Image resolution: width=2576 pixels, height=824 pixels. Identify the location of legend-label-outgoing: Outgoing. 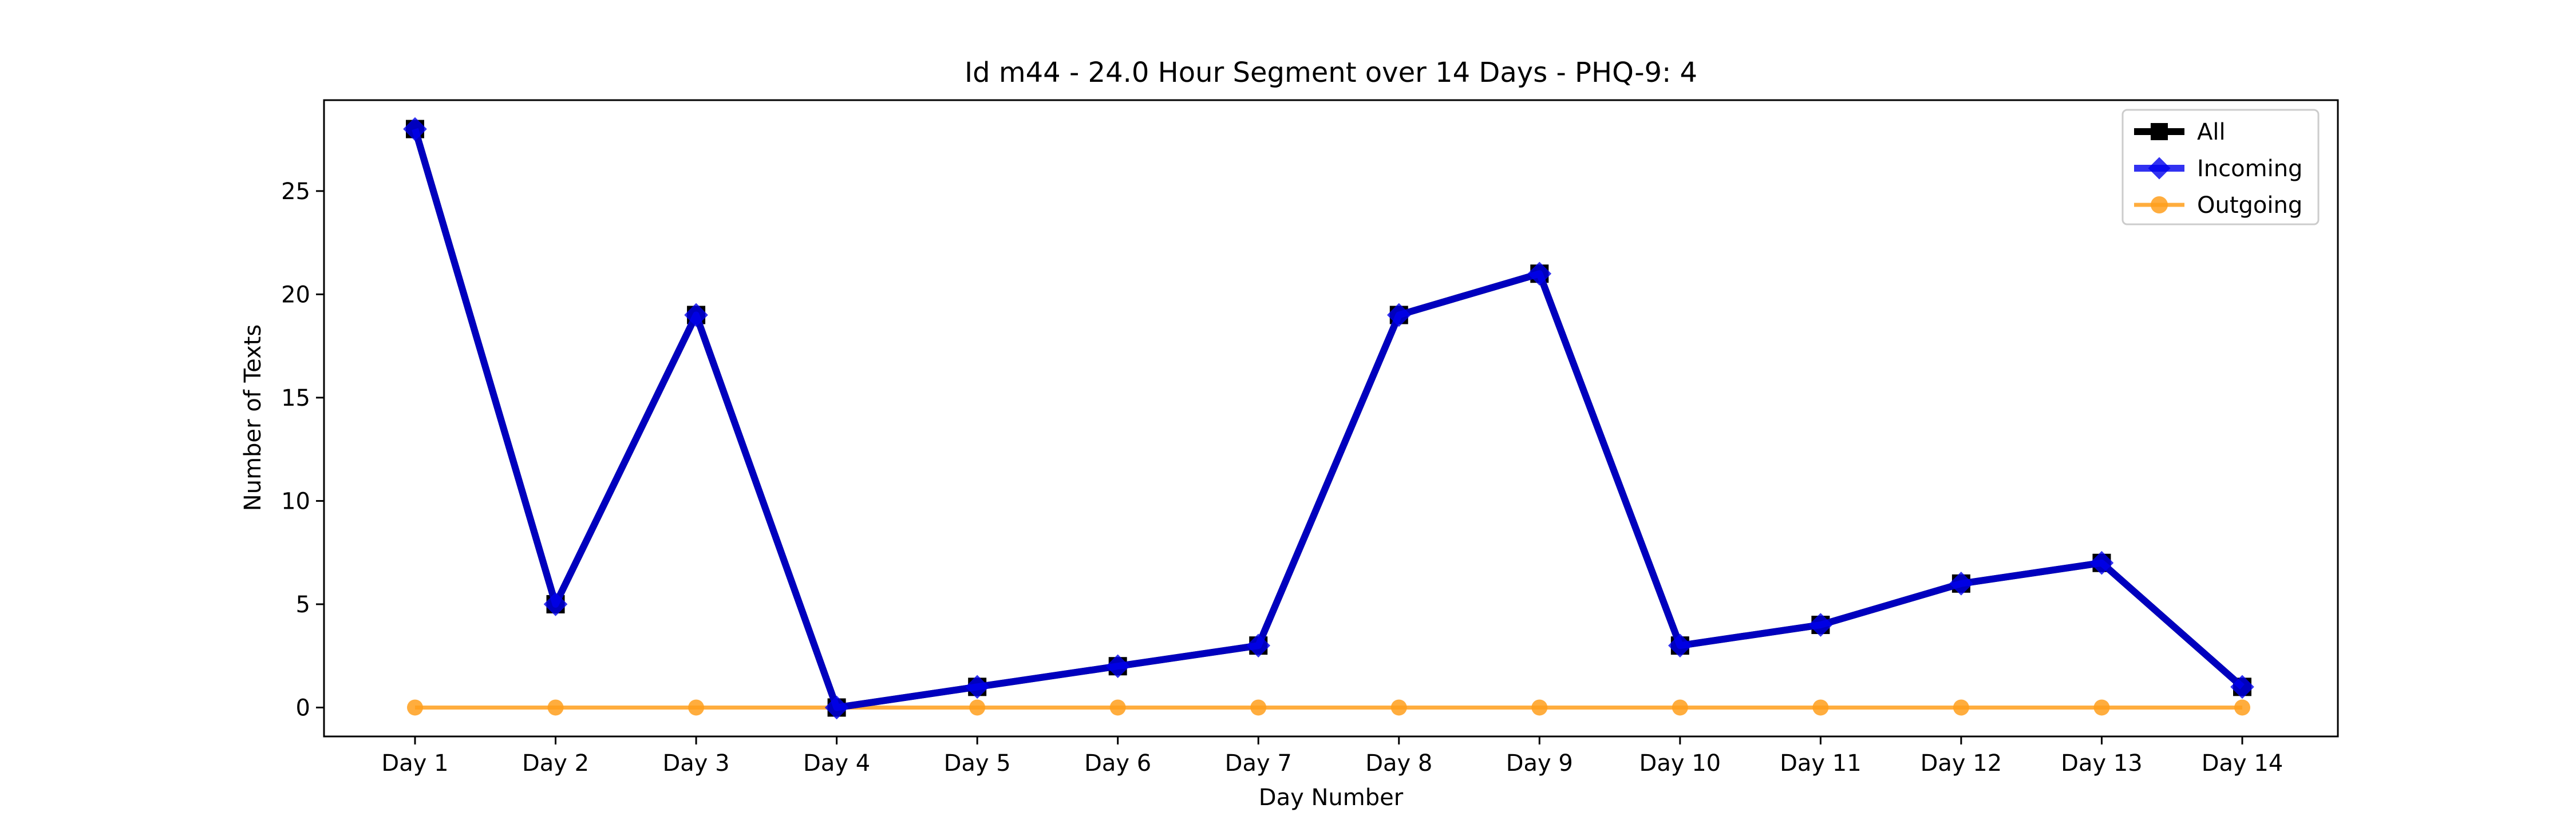
(2249, 205).